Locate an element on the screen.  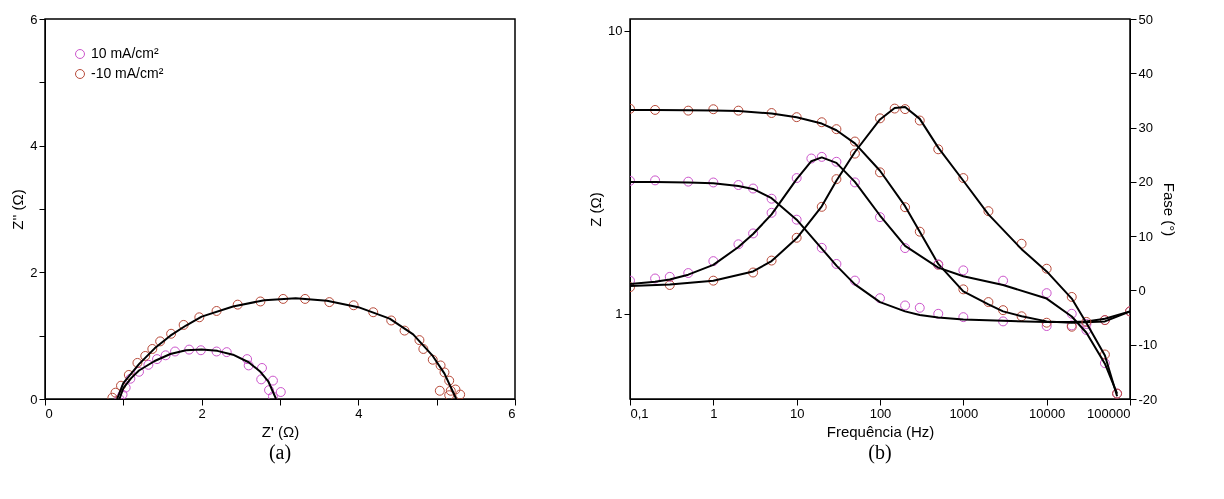
y-tick-label: 2 is located at coordinates (34, 272).